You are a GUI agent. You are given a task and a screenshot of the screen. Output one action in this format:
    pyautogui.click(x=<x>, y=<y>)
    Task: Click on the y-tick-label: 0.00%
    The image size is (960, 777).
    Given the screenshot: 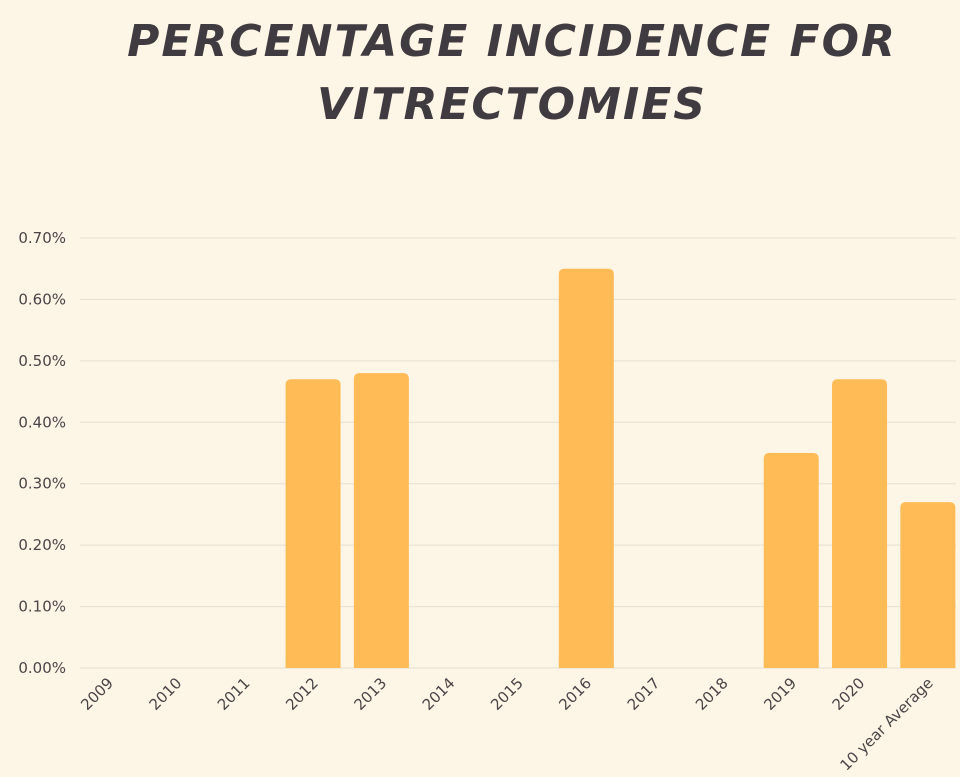 What is the action you would take?
    pyautogui.click(x=42, y=668)
    